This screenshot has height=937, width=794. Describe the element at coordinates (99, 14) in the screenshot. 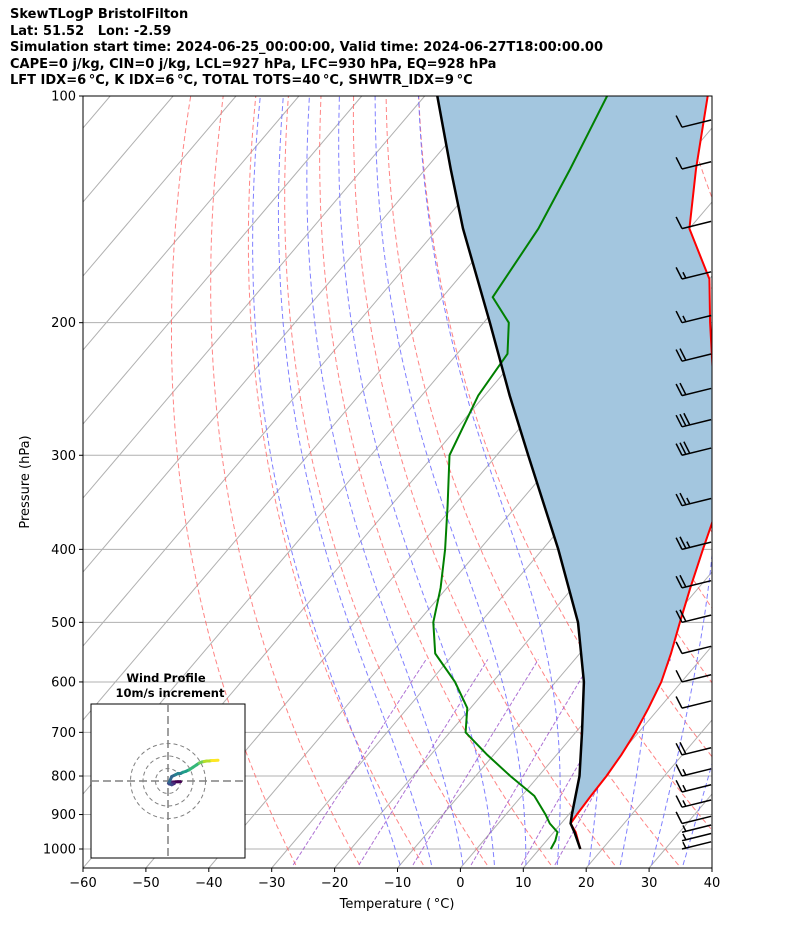

I see `header-title: SkewTLogP BristolFilton` at that location.